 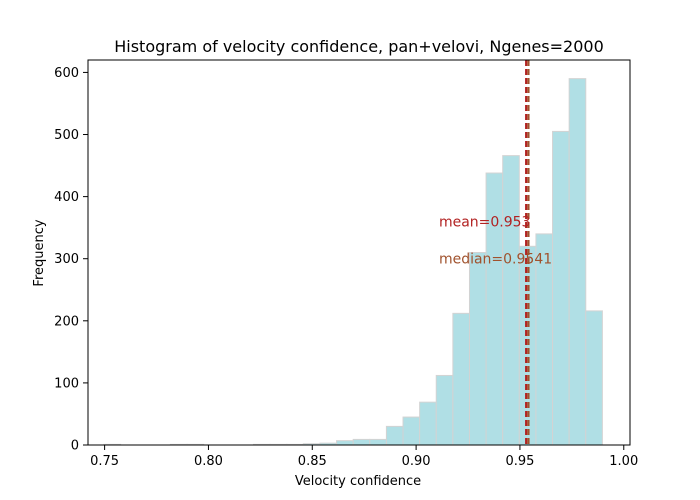 What do you see at coordinates (39, 252) in the screenshot?
I see `y-axis-label: Frequency` at bounding box center [39, 252].